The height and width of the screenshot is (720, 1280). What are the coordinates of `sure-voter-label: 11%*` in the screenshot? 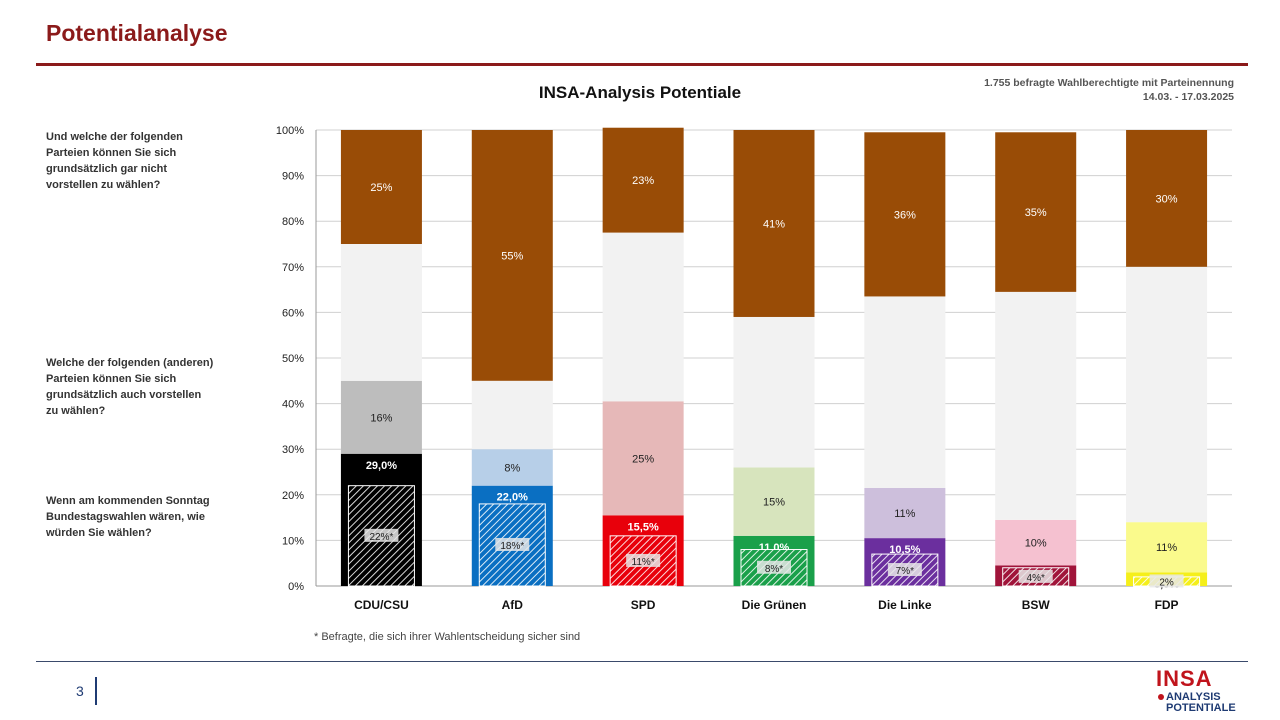 It's located at (643, 562).